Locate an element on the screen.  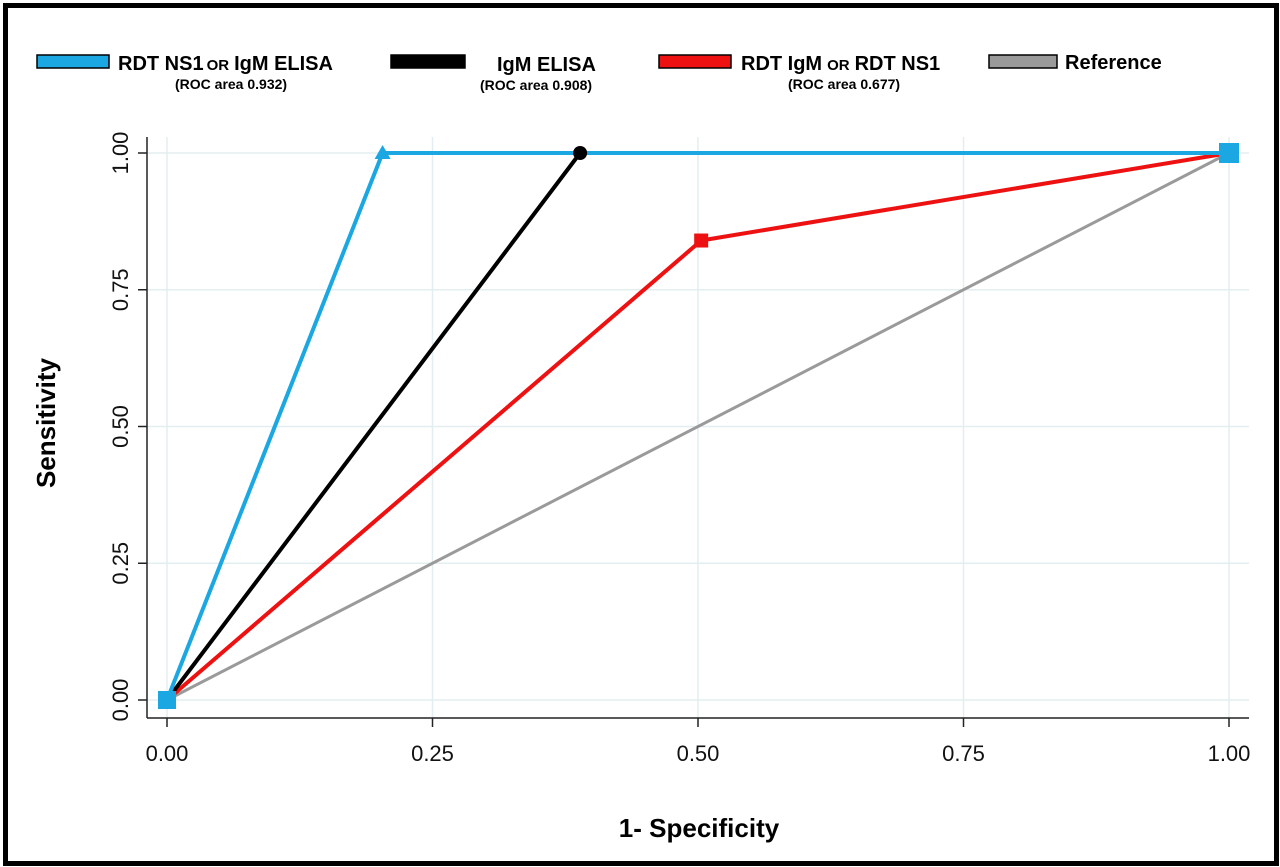
marker-endpoint-origin is located at coordinates (167, 700).